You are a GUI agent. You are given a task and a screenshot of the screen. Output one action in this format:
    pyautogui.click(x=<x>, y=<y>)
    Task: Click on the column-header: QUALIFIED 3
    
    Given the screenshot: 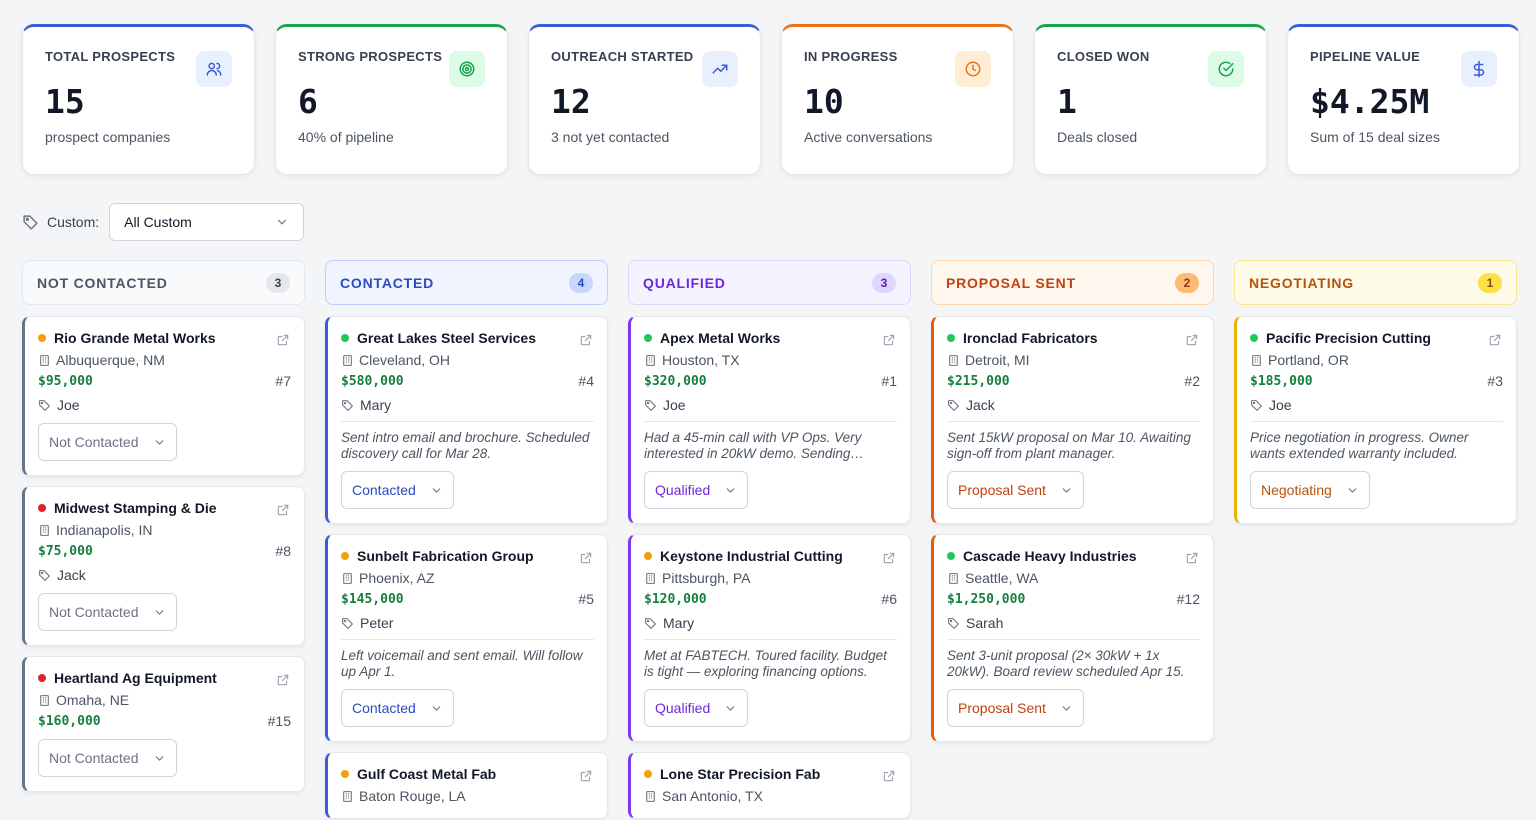 What is the action you would take?
    pyautogui.click(x=769, y=282)
    